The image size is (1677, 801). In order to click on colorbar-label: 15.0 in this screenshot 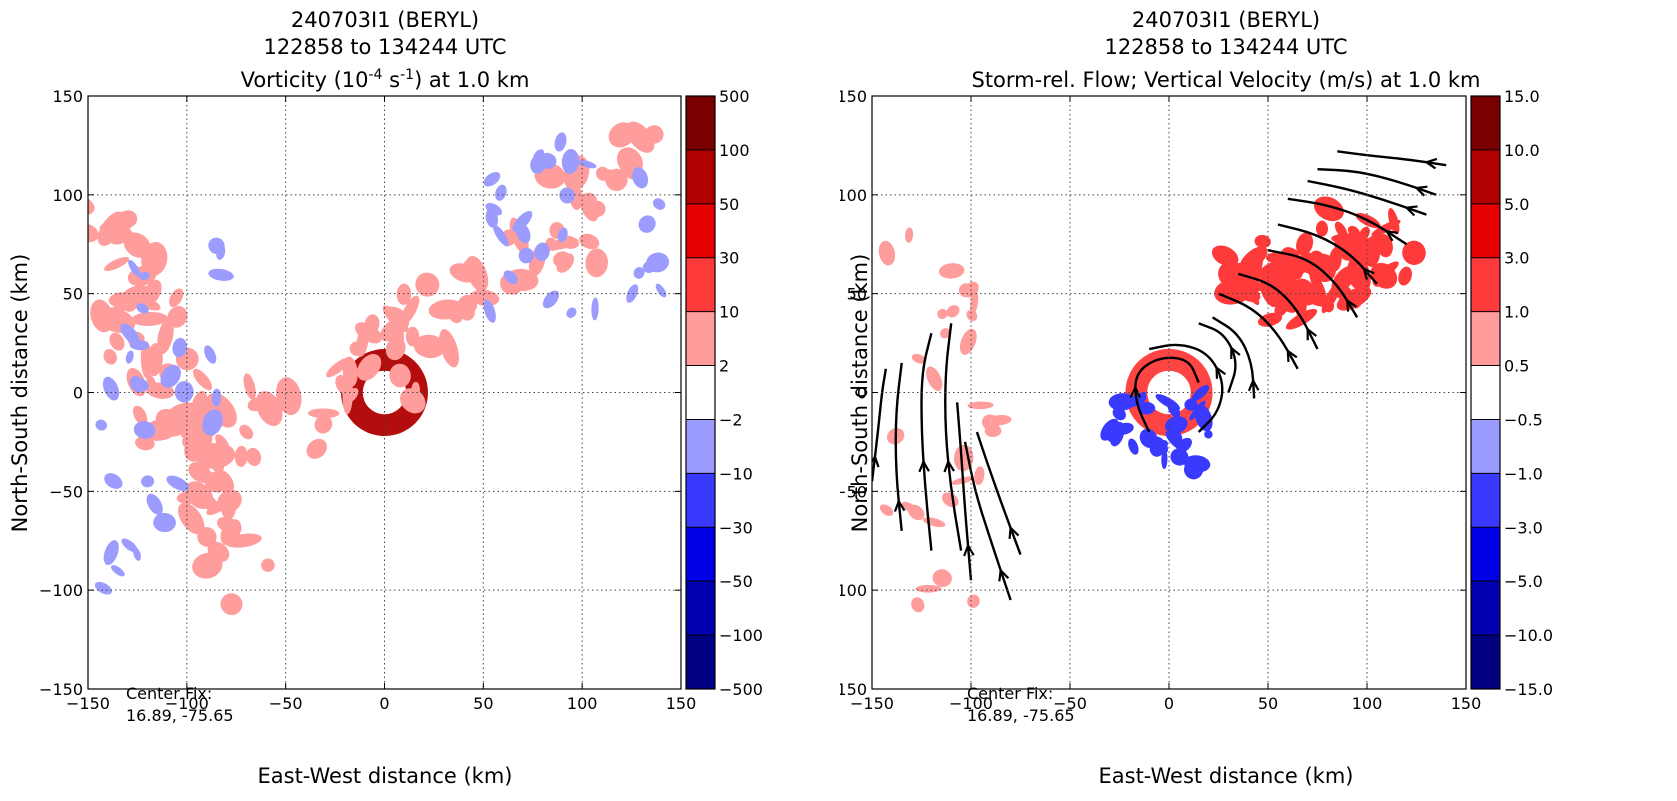, I will do `click(1522, 96)`.